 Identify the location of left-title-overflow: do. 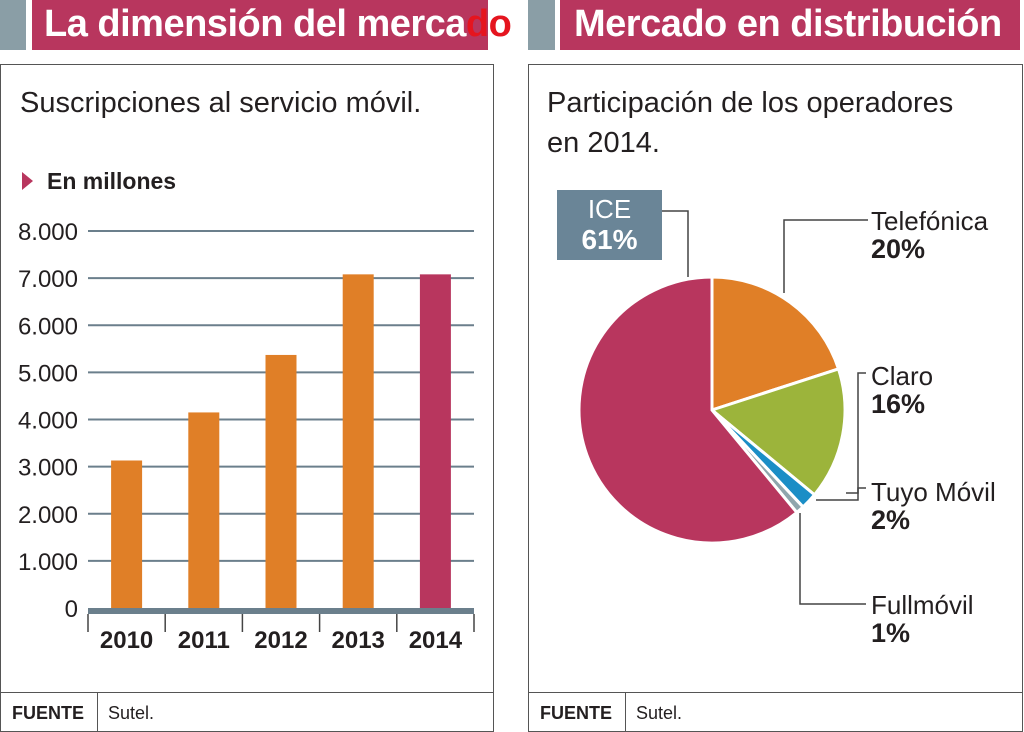
(488, 24).